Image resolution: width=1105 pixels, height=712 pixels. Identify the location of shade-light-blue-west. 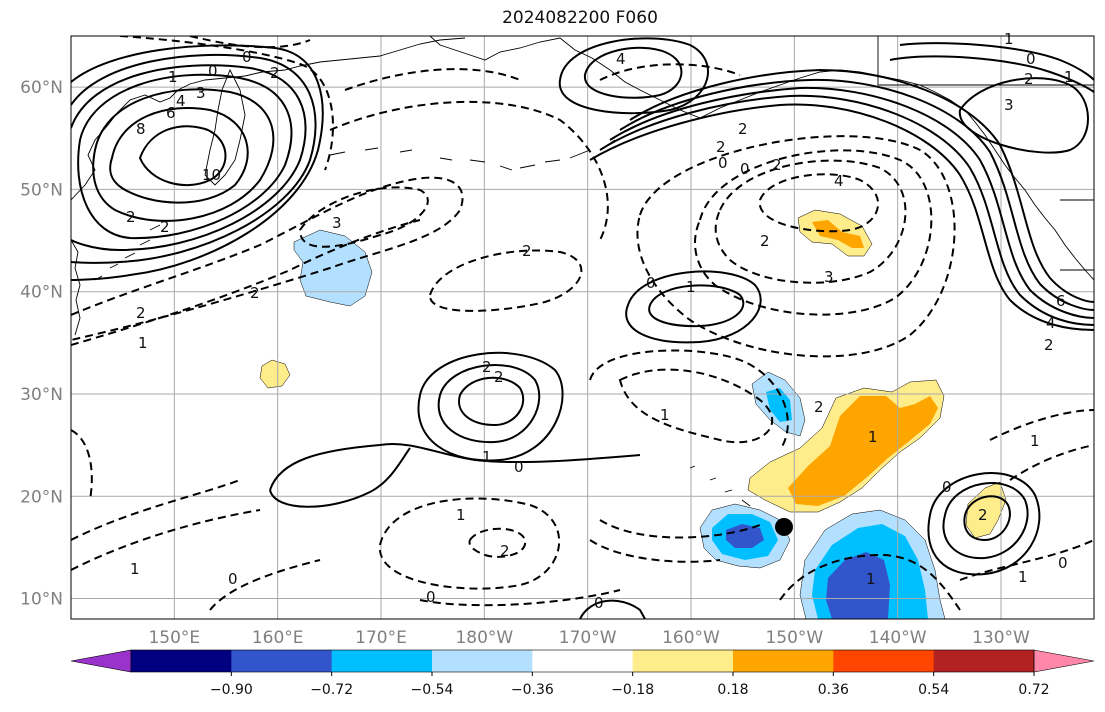
(333, 268).